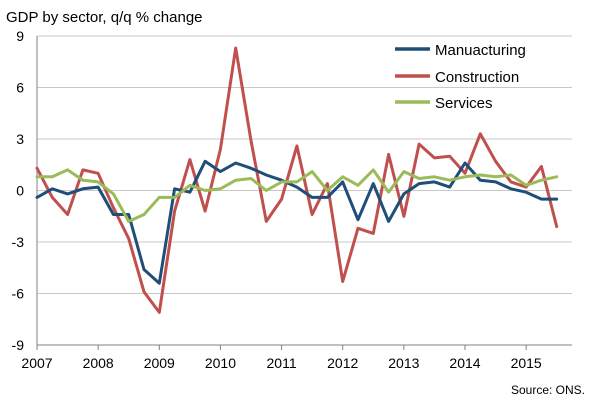  Describe the element at coordinates (20, 139) in the screenshot. I see `y-tick-label: 3` at that location.